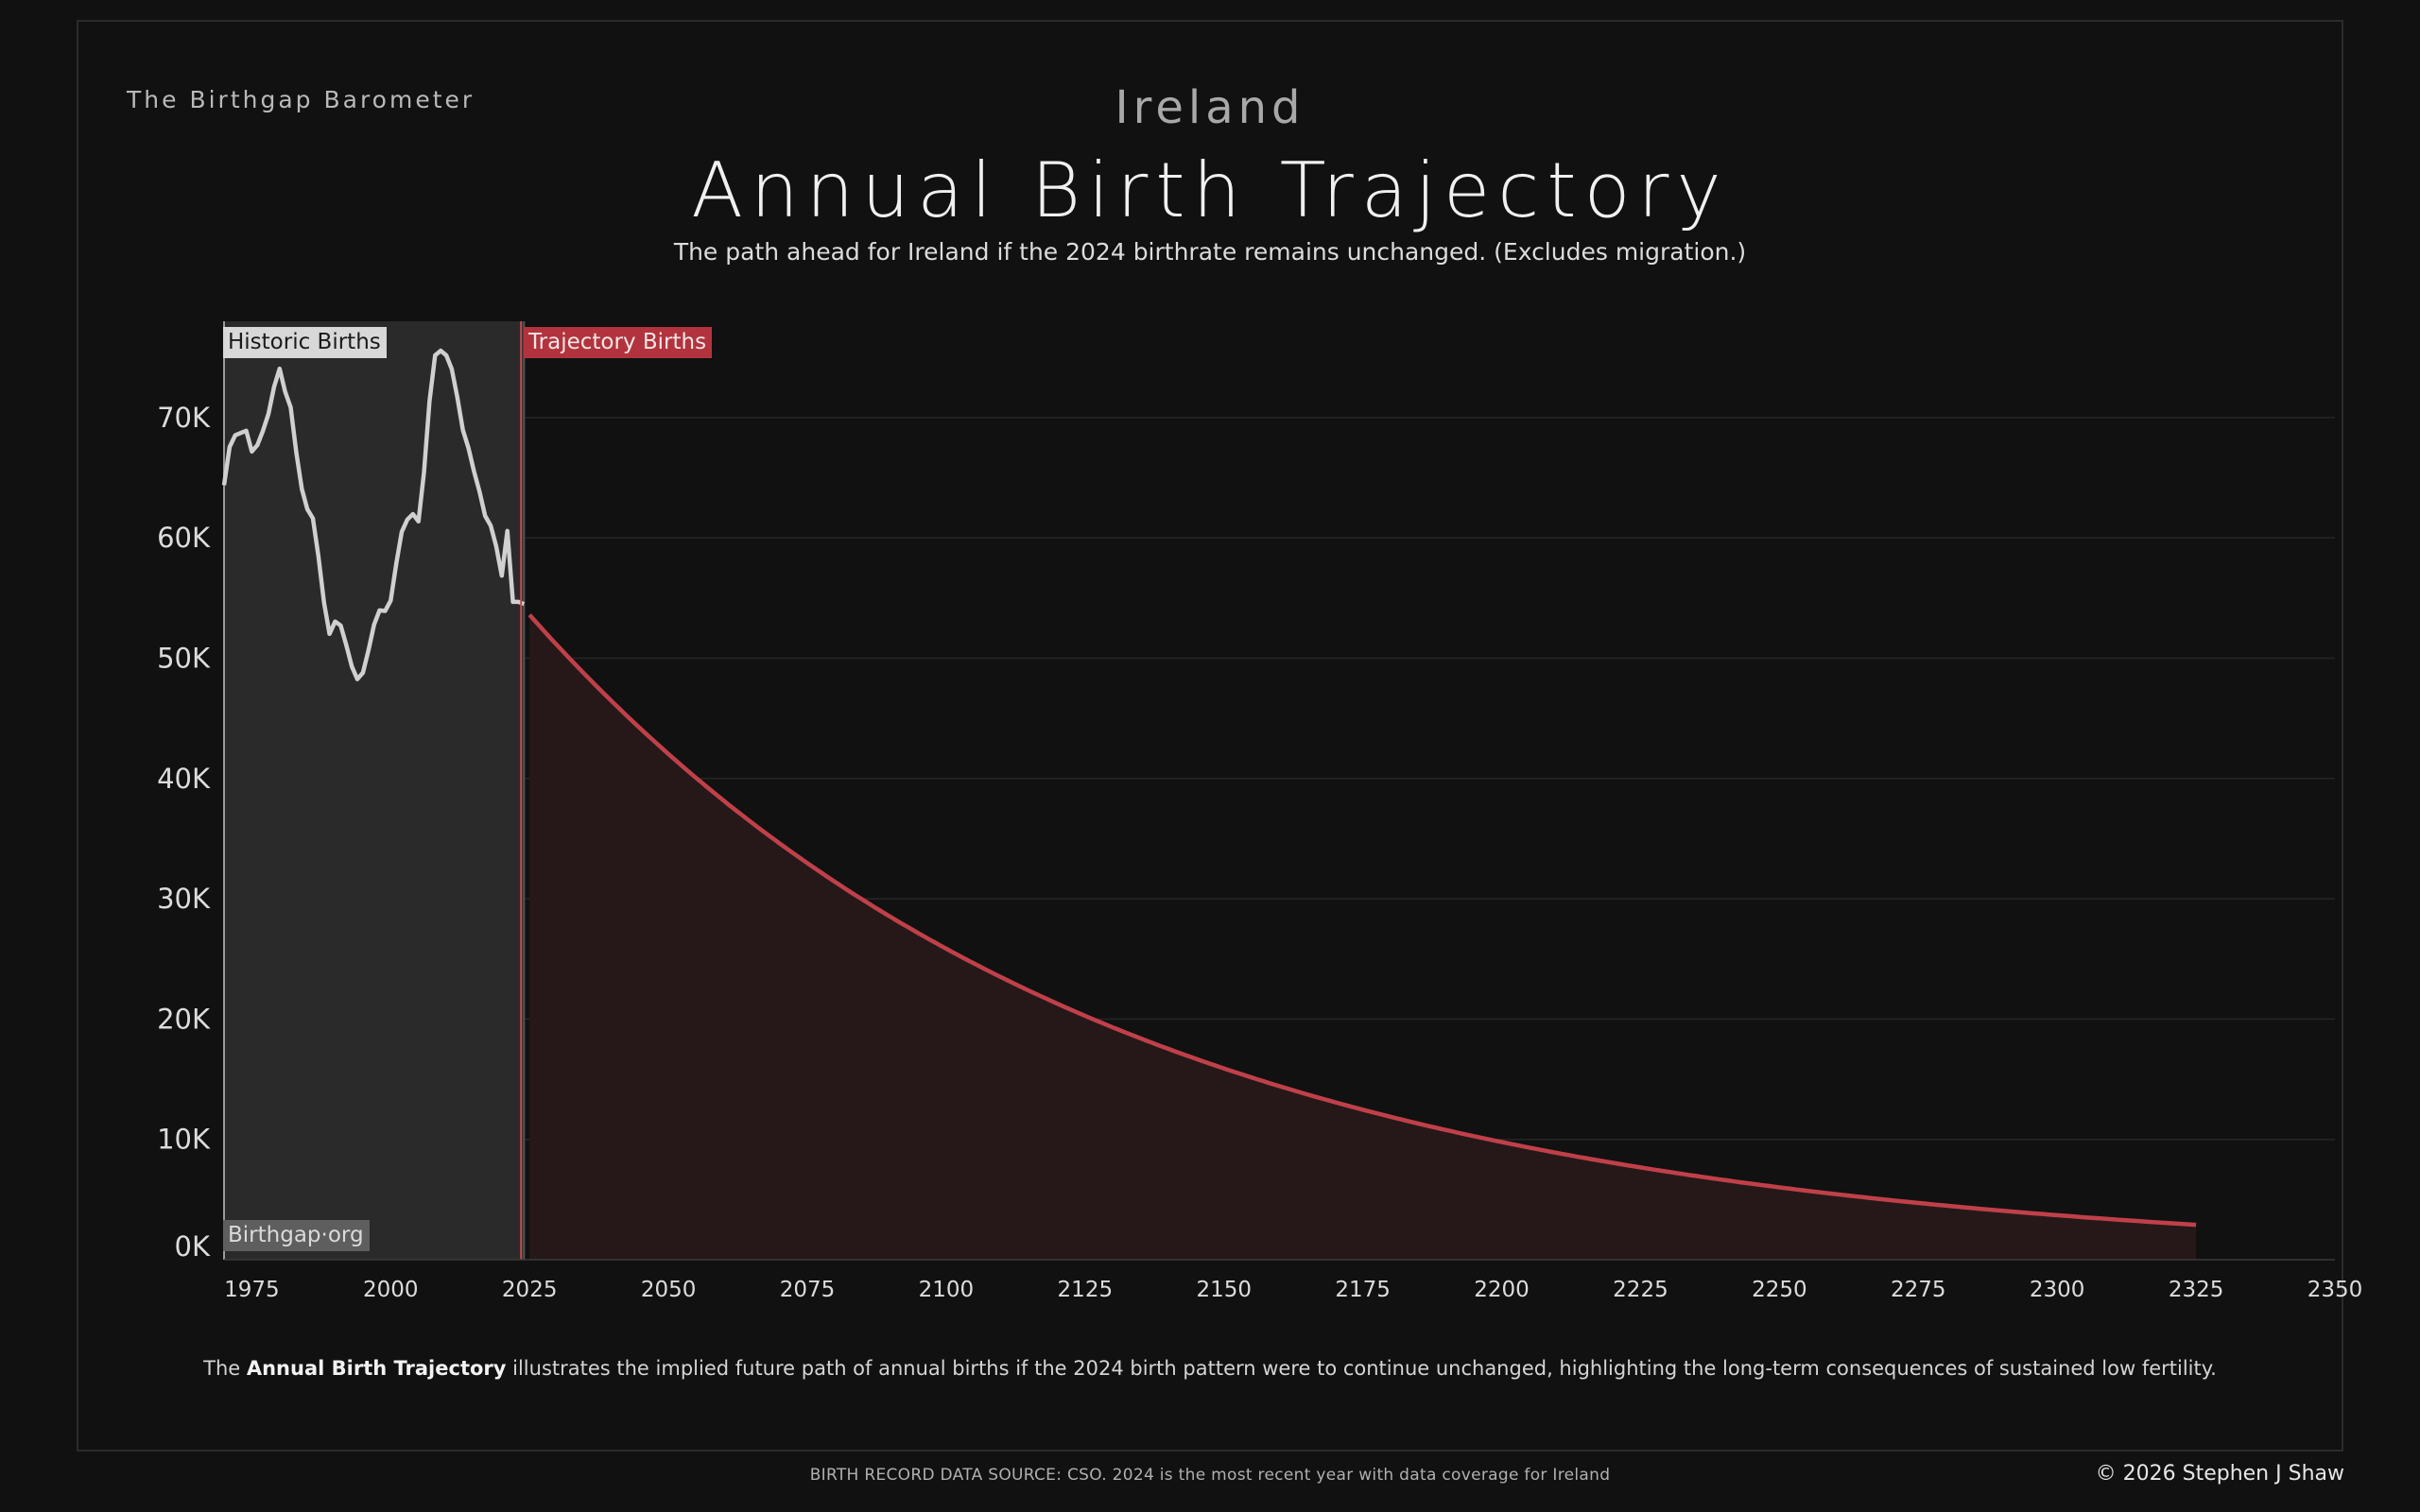 The image size is (2420, 1512). What do you see at coordinates (184, 418) in the screenshot?
I see `y-tick-label-70k: 70K` at bounding box center [184, 418].